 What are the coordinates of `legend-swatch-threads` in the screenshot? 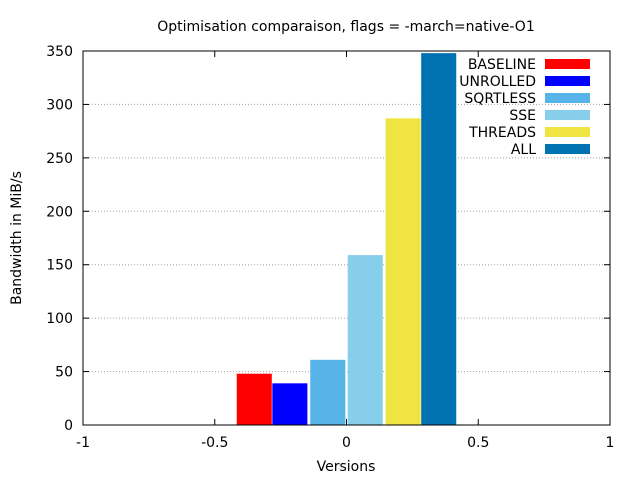 It's located at (567, 132).